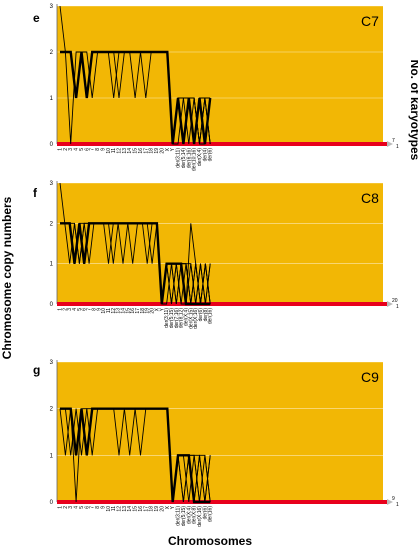 Image resolution: width=418 pixels, height=550 pixels. I want to click on x-axis-title: Chromosomes, so click(210, 541).